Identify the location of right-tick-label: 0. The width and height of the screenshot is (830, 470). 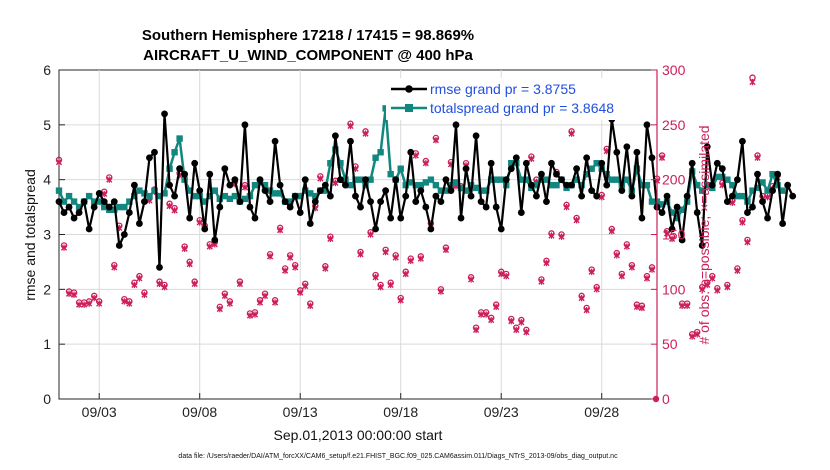
(666, 399).